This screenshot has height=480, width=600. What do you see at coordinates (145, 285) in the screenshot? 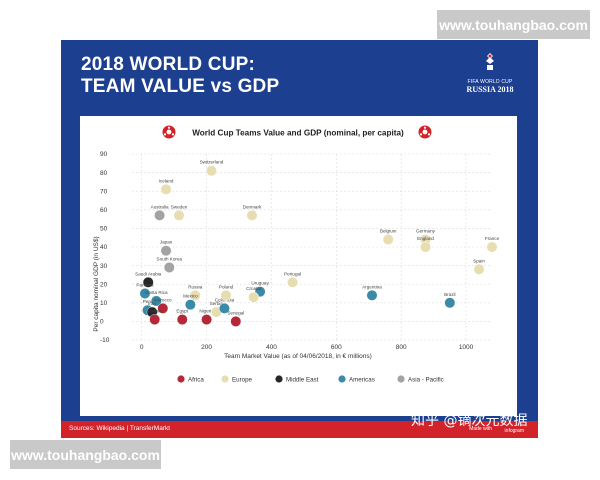
I see `point-label: Panama` at bounding box center [145, 285].